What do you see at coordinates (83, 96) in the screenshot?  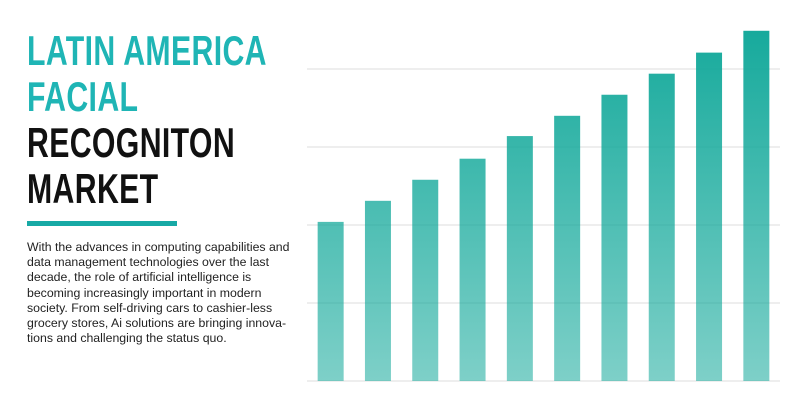 I see `title-line: FACIAL` at bounding box center [83, 96].